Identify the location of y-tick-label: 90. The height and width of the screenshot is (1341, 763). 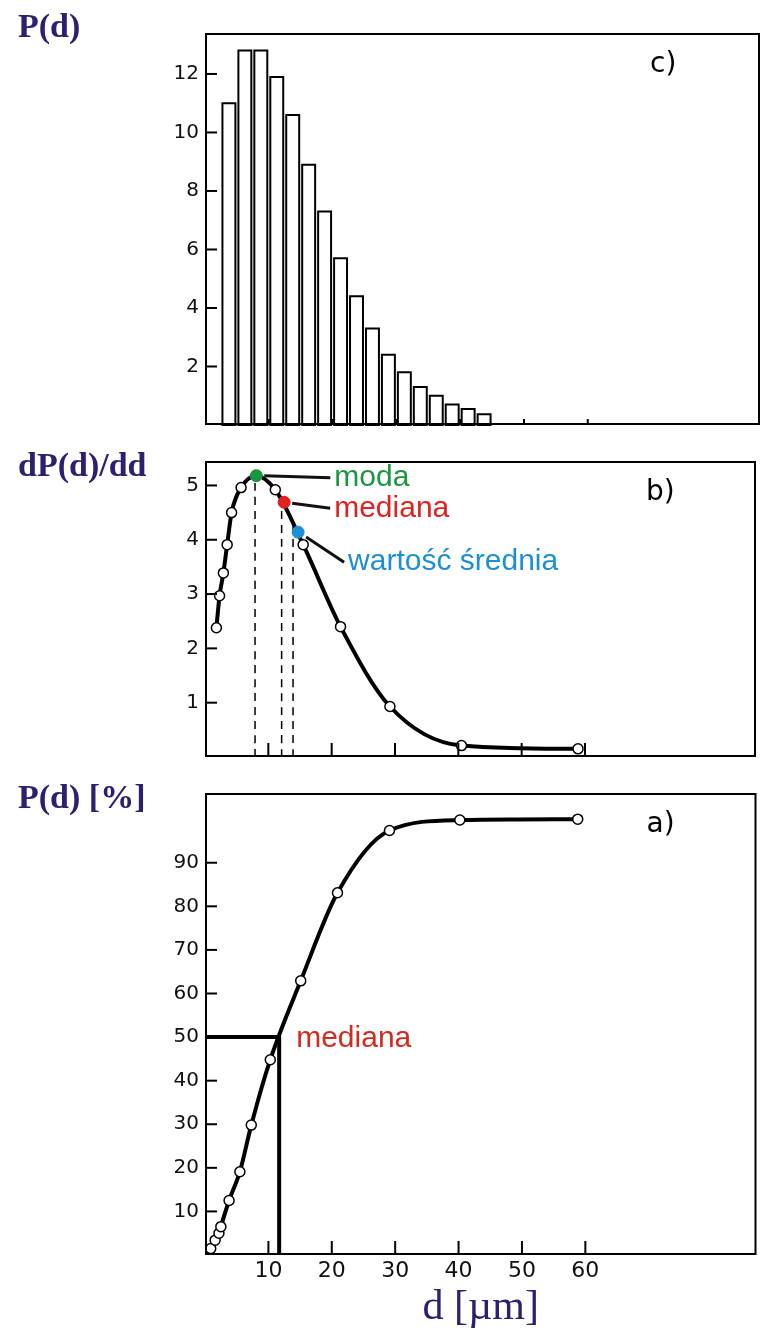
(186, 860).